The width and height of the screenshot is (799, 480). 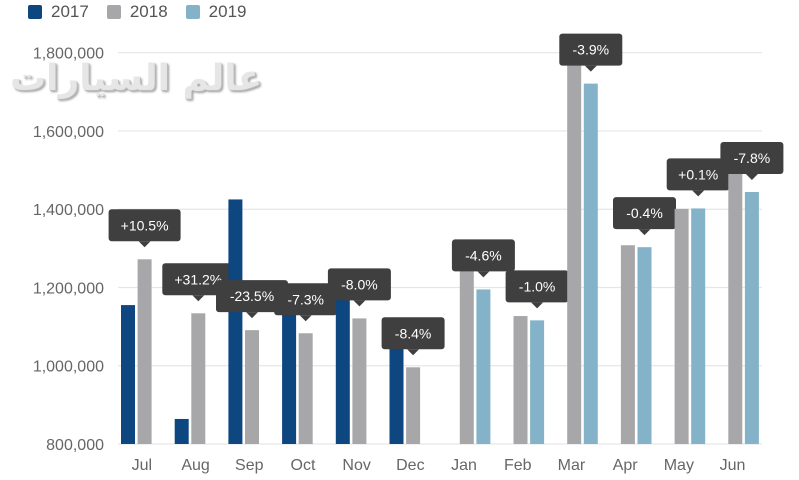 What do you see at coordinates (144, 351) in the screenshot?
I see `bar-2018-jul` at bounding box center [144, 351].